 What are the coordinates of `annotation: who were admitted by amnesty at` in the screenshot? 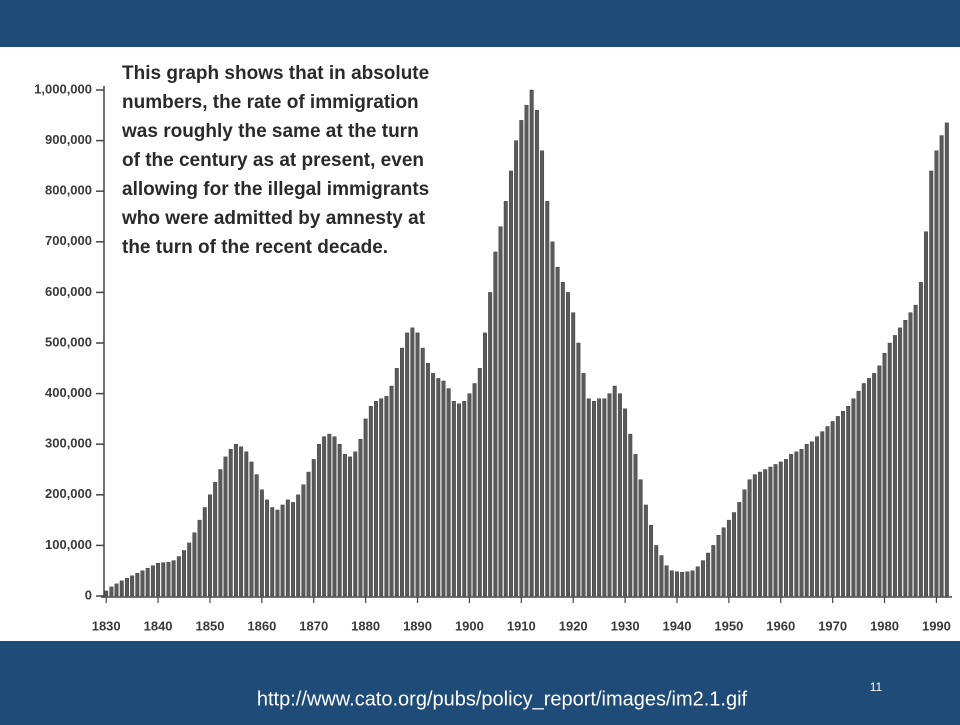 It's located at (273, 218).